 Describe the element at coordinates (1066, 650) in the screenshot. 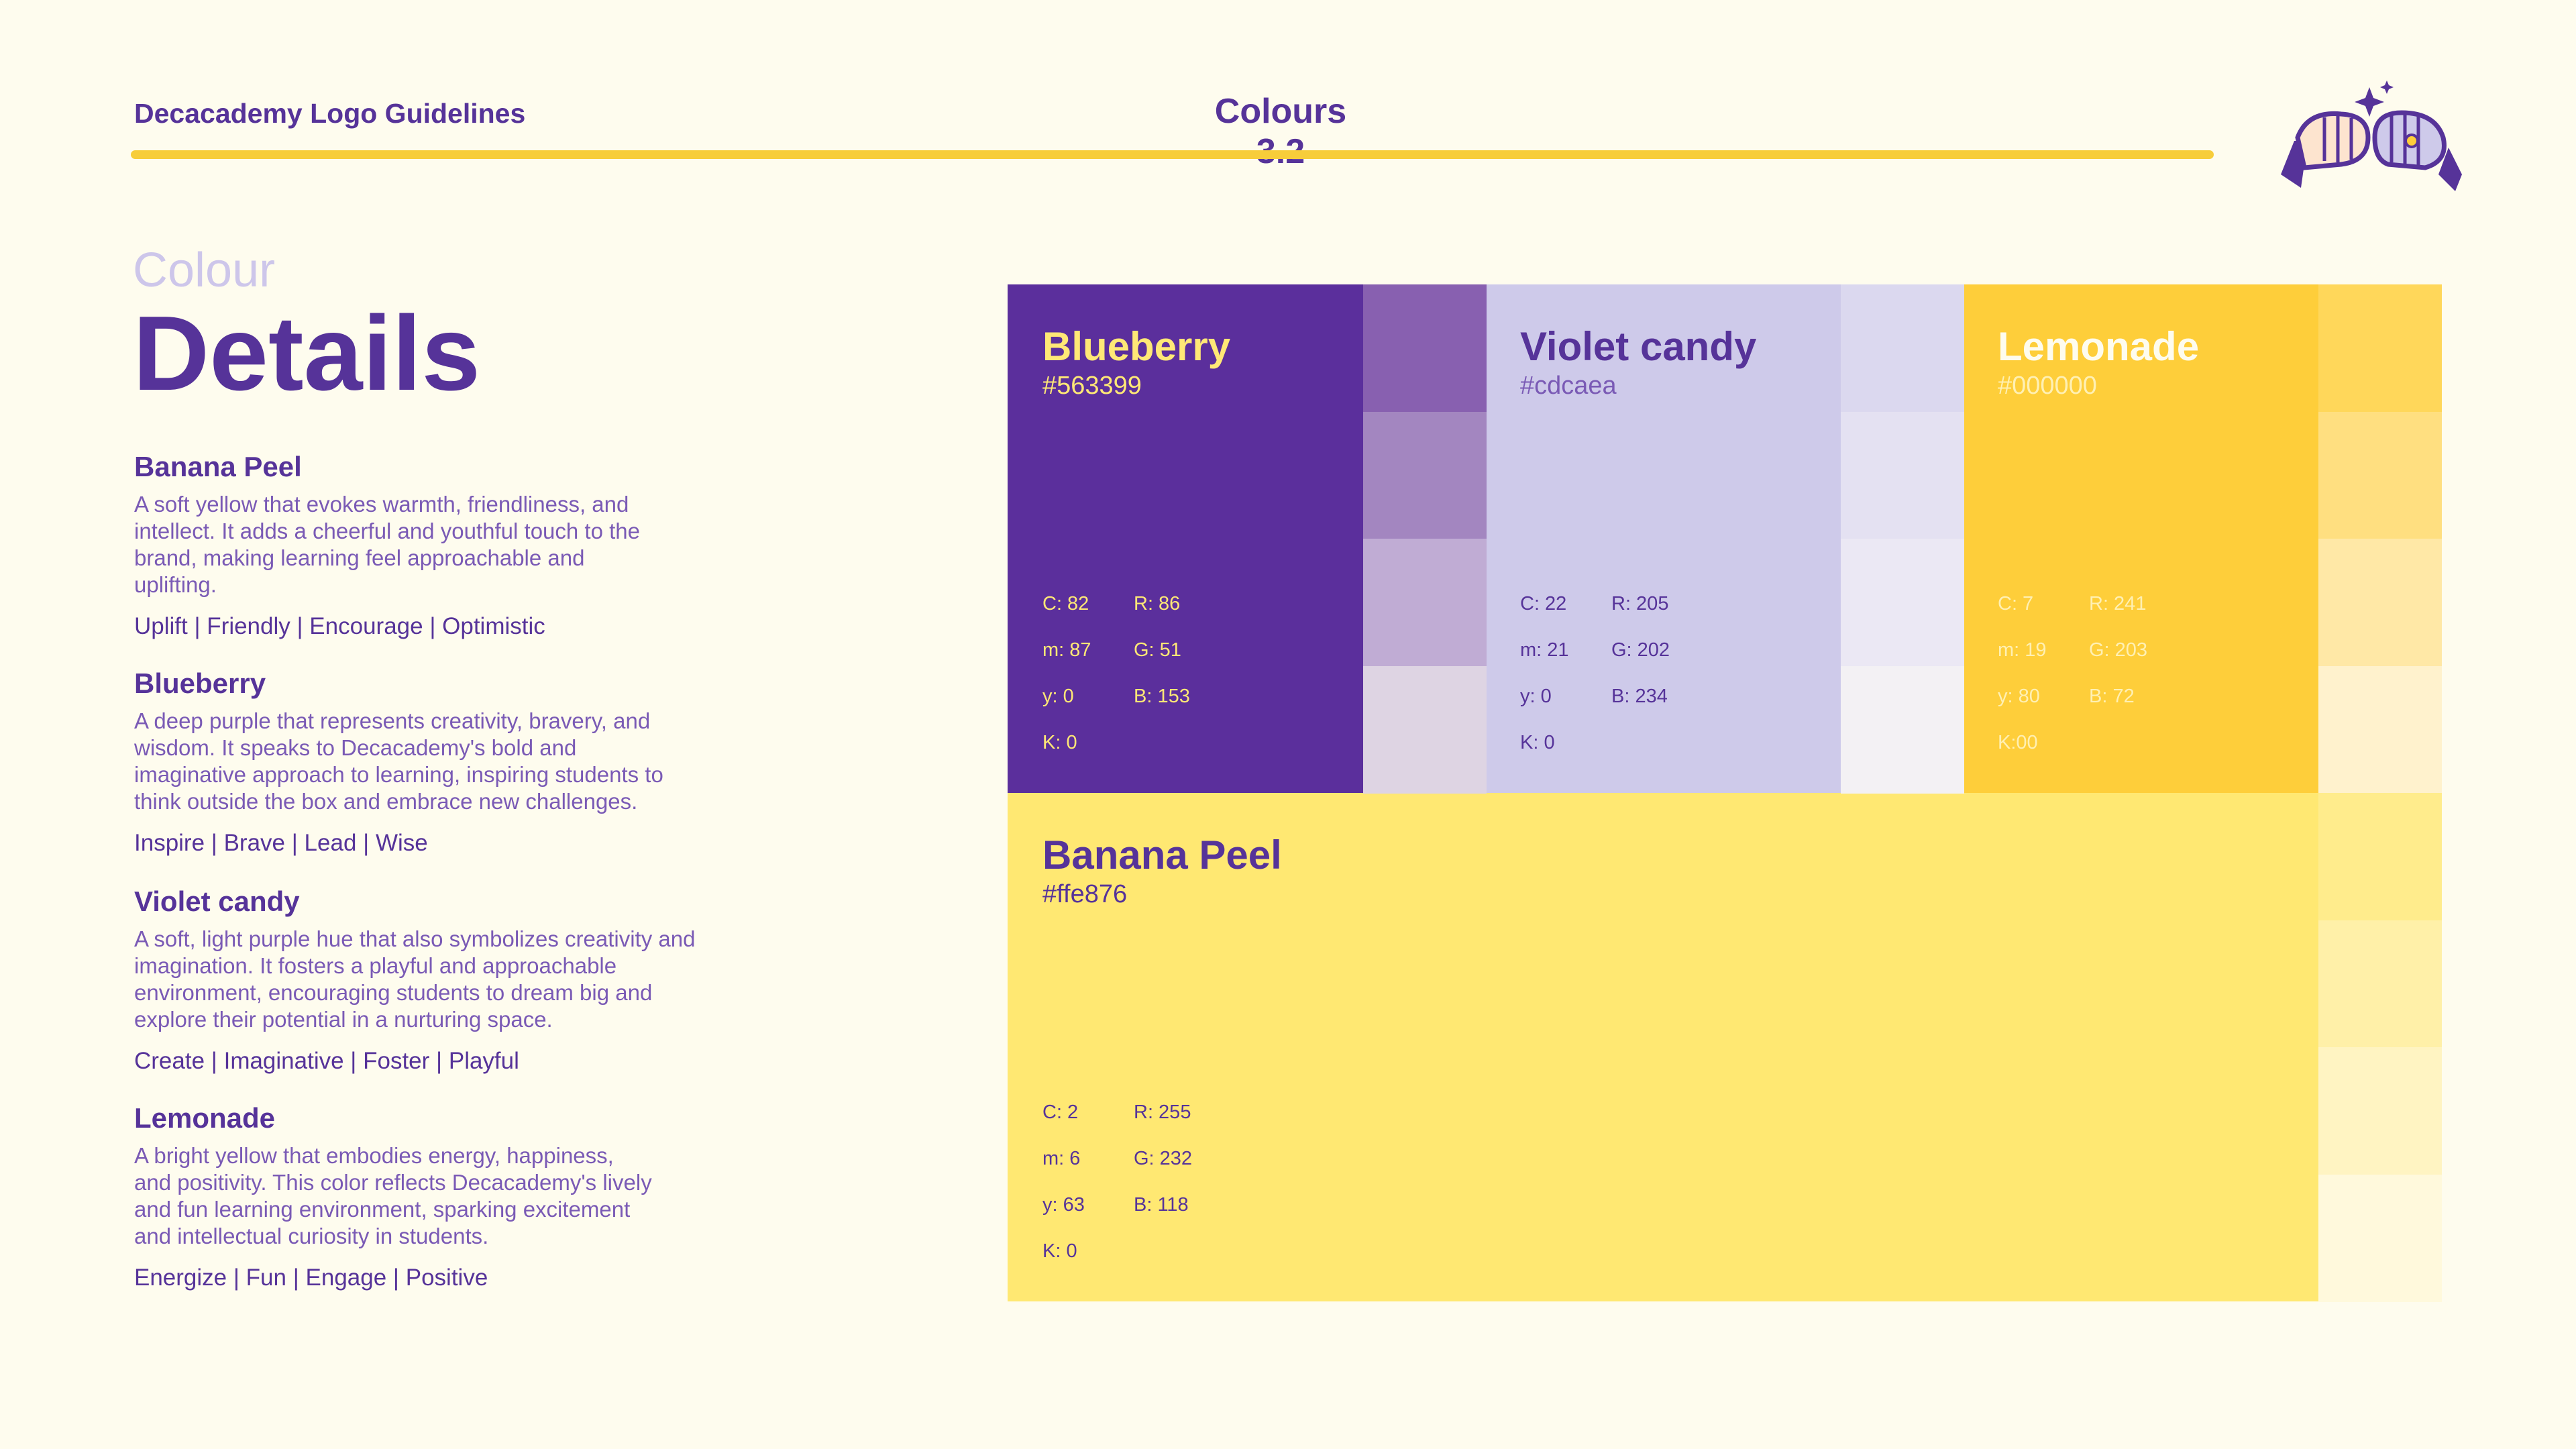

I see `cmyk-value: m: 87` at that location.